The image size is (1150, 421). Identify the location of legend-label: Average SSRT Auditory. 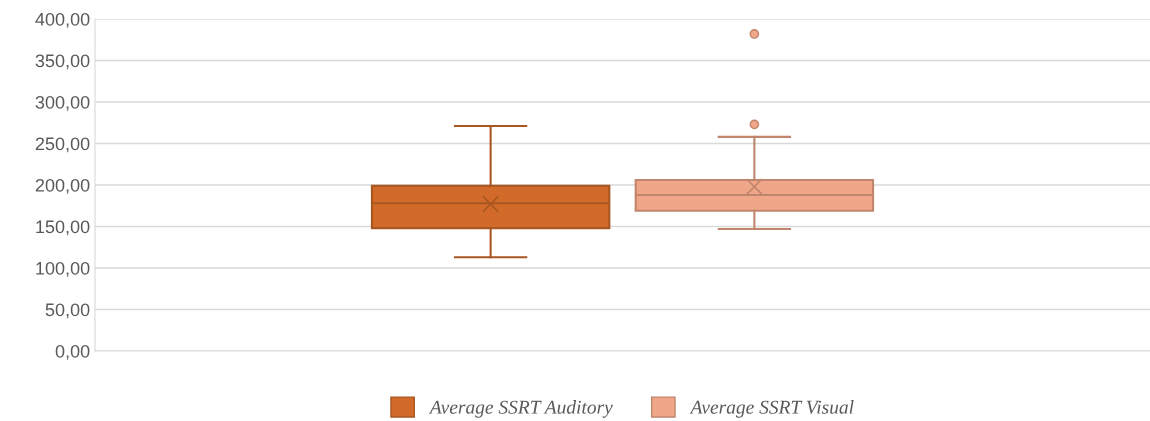
(520, 409).